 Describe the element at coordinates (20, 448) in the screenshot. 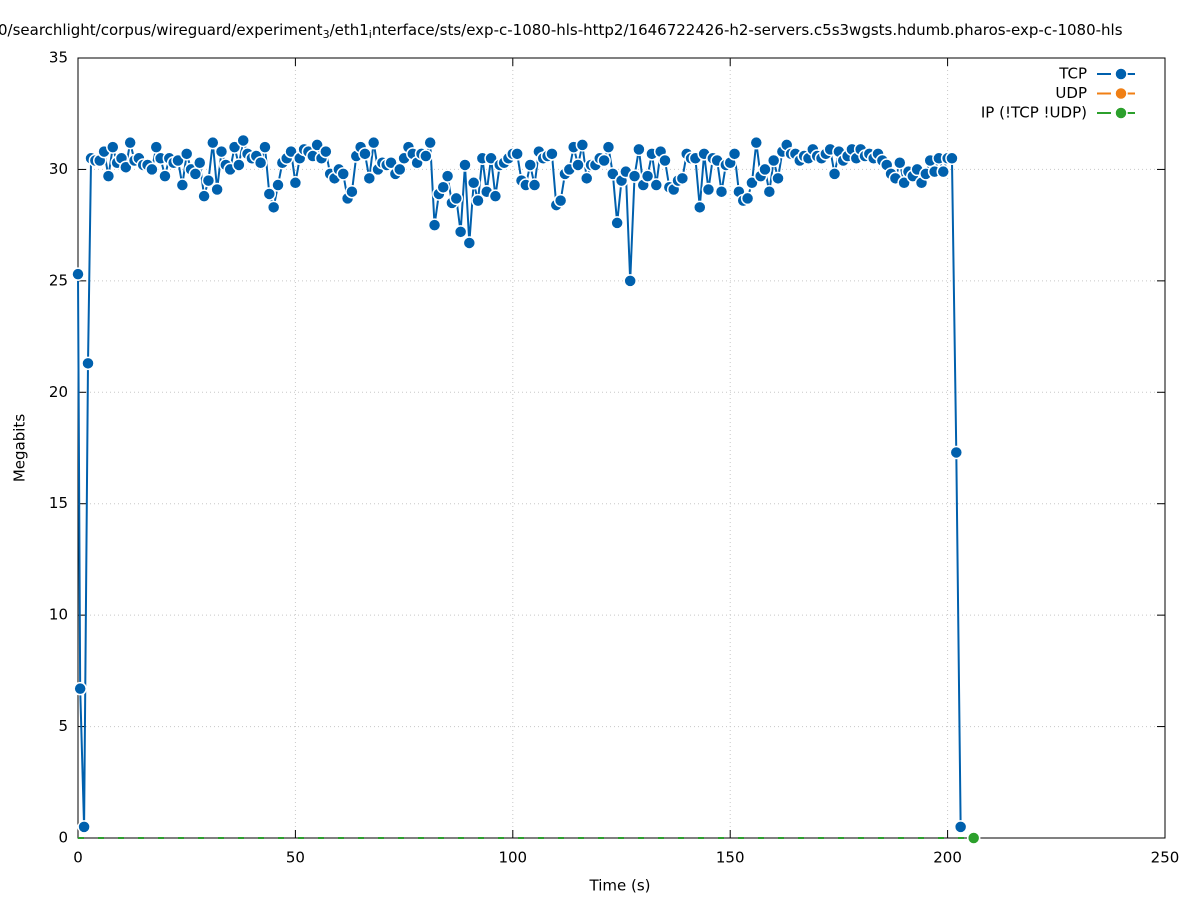

I see `y-axis-label: Megabits` at that location.